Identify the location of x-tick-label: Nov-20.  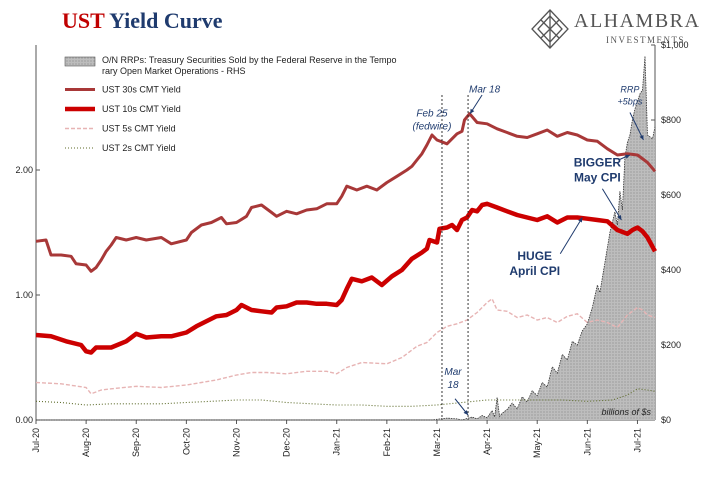
(236, 442).